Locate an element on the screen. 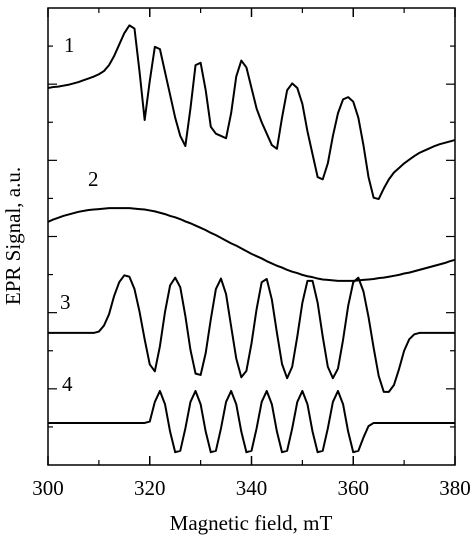 Image resolution: width=474 pixels, height=541 pixels. series-label: 3 is located at coordinates (65, 302).